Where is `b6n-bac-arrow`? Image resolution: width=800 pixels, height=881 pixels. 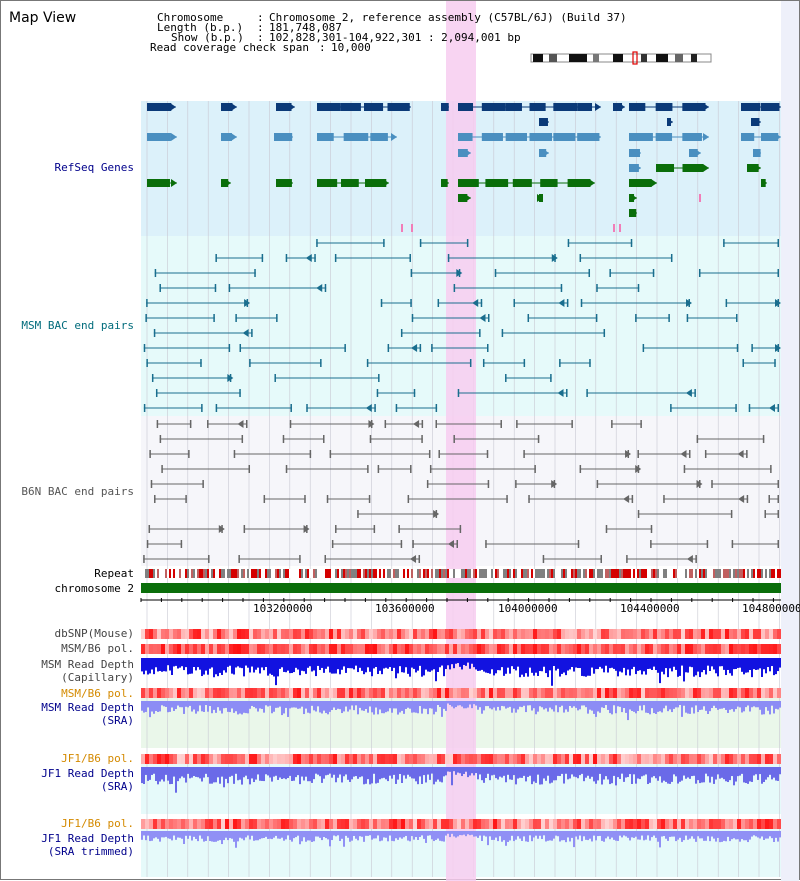
b6n-bac-arrow is located at coordinates (638, 469).